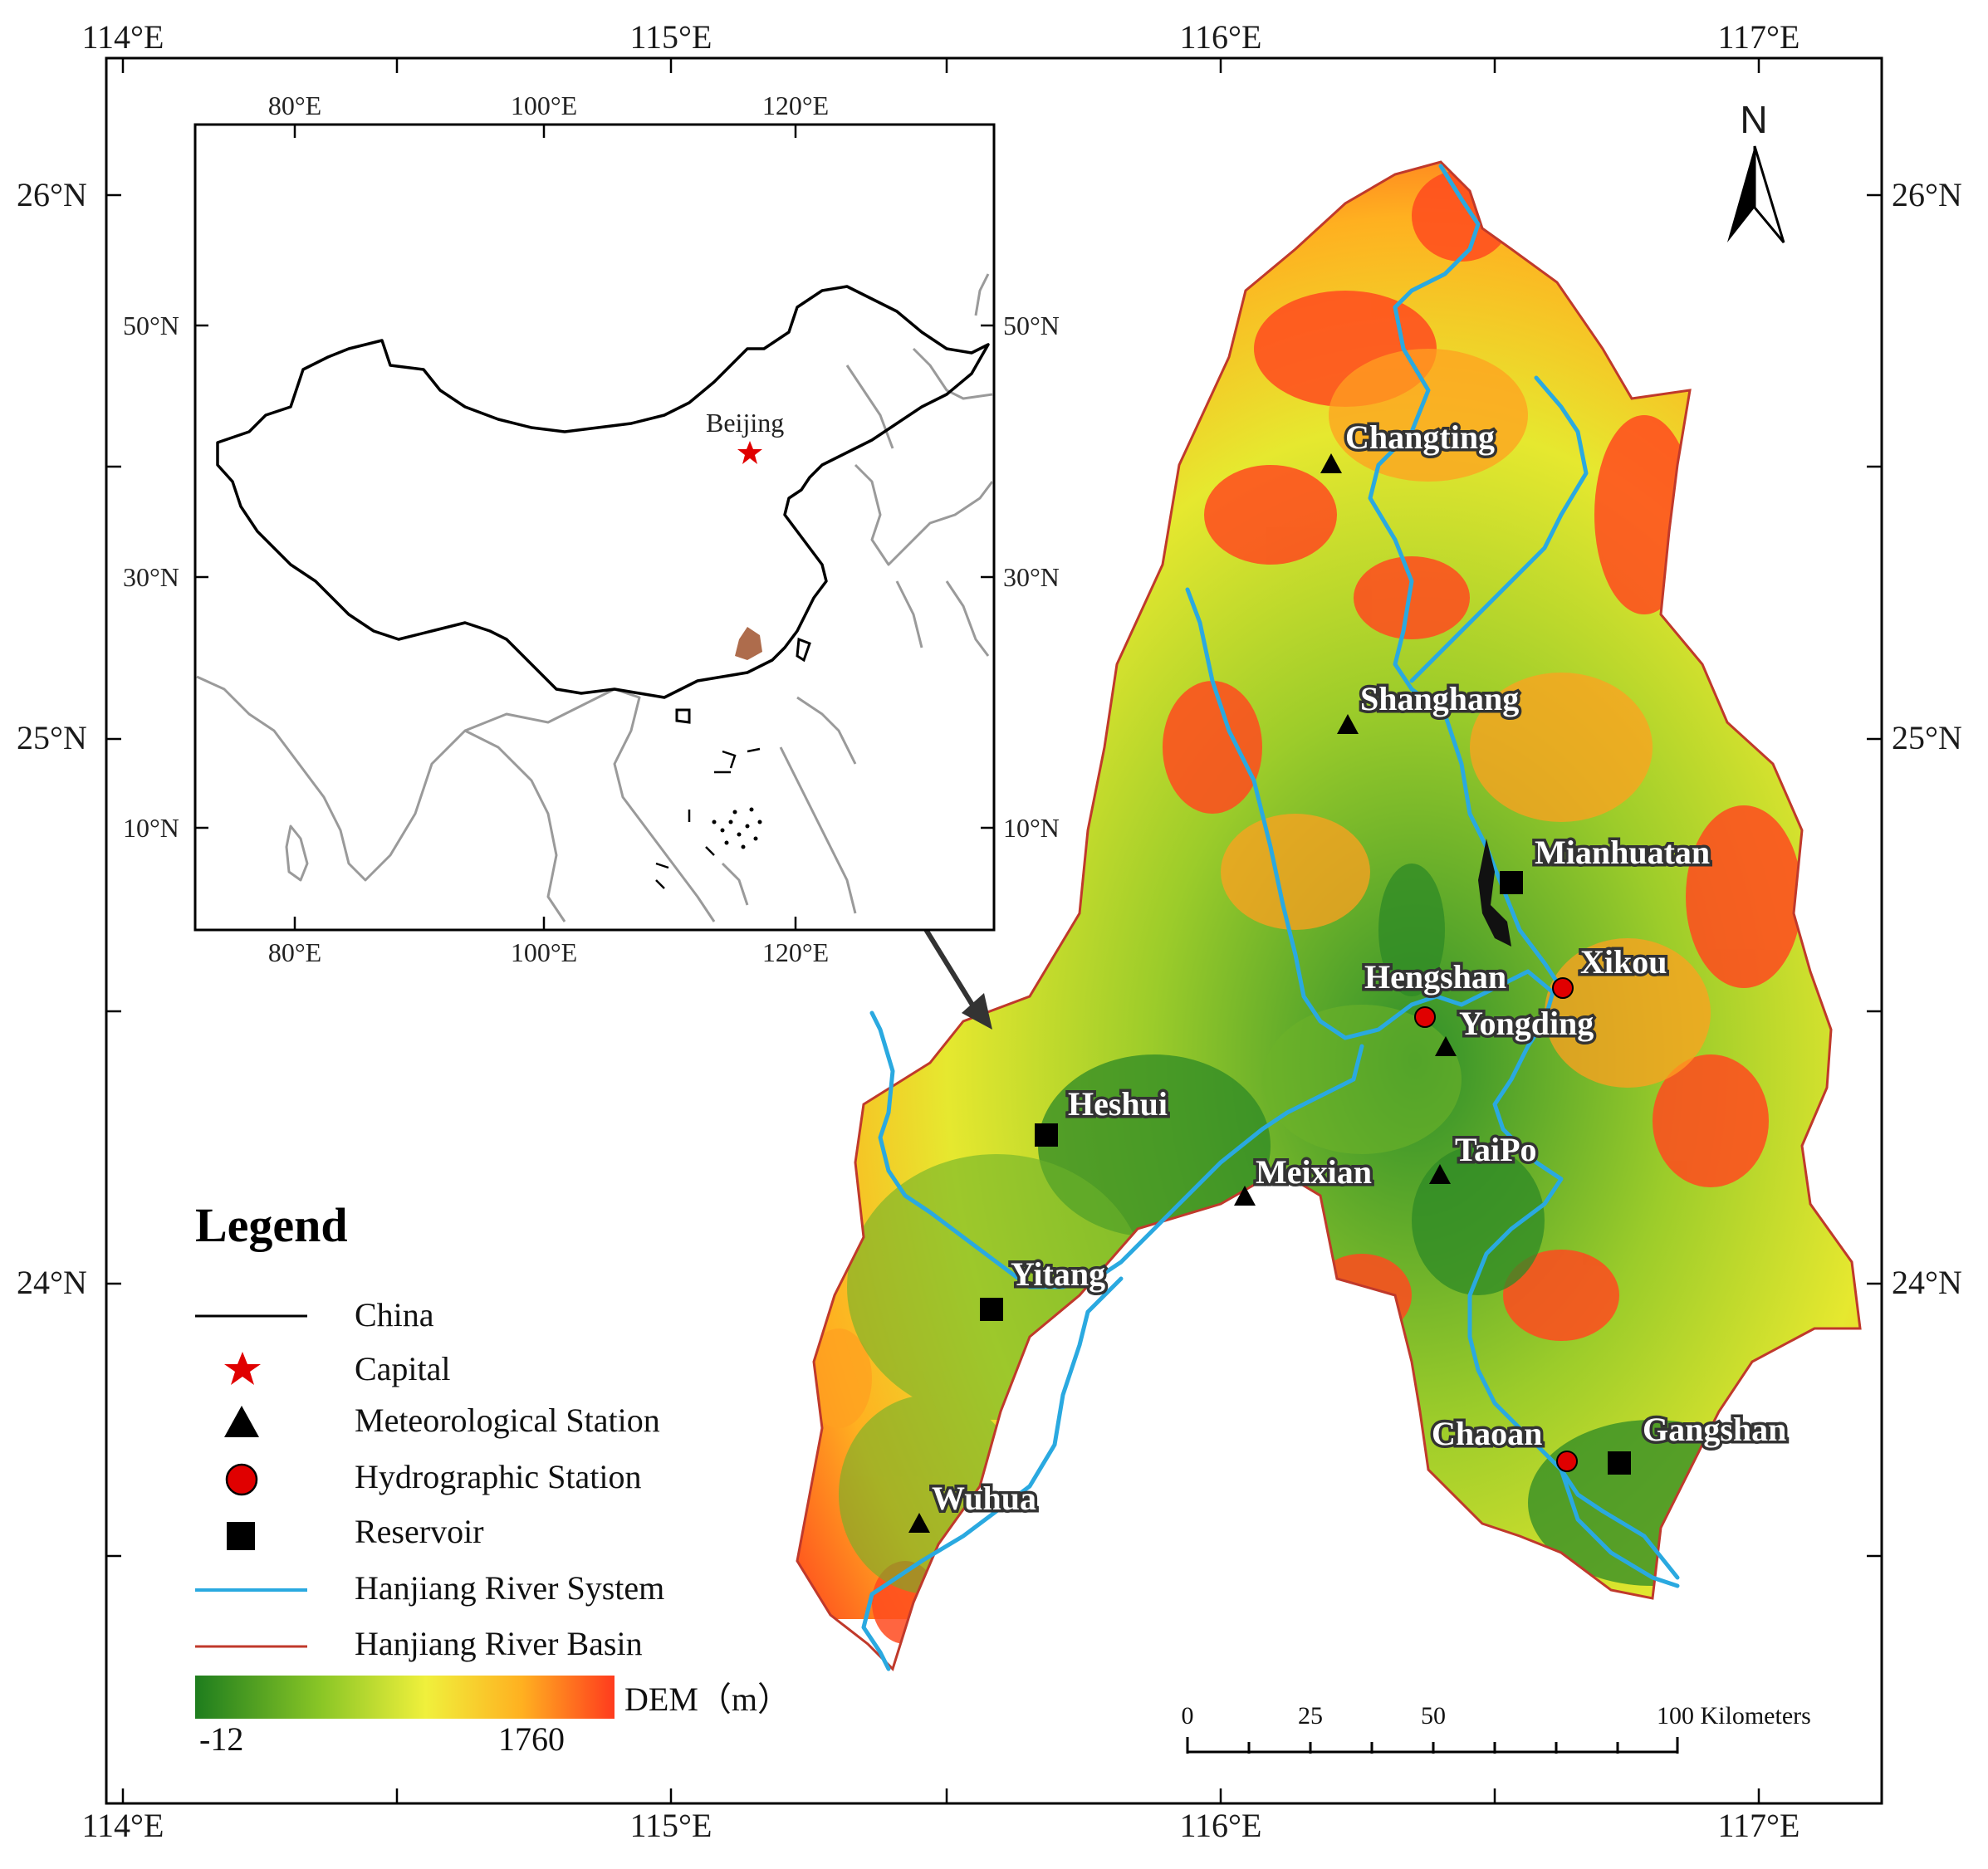  Describe the element at coordinates (1188, 1716) in the screenshot. I see `scale-label: 0` at that location.